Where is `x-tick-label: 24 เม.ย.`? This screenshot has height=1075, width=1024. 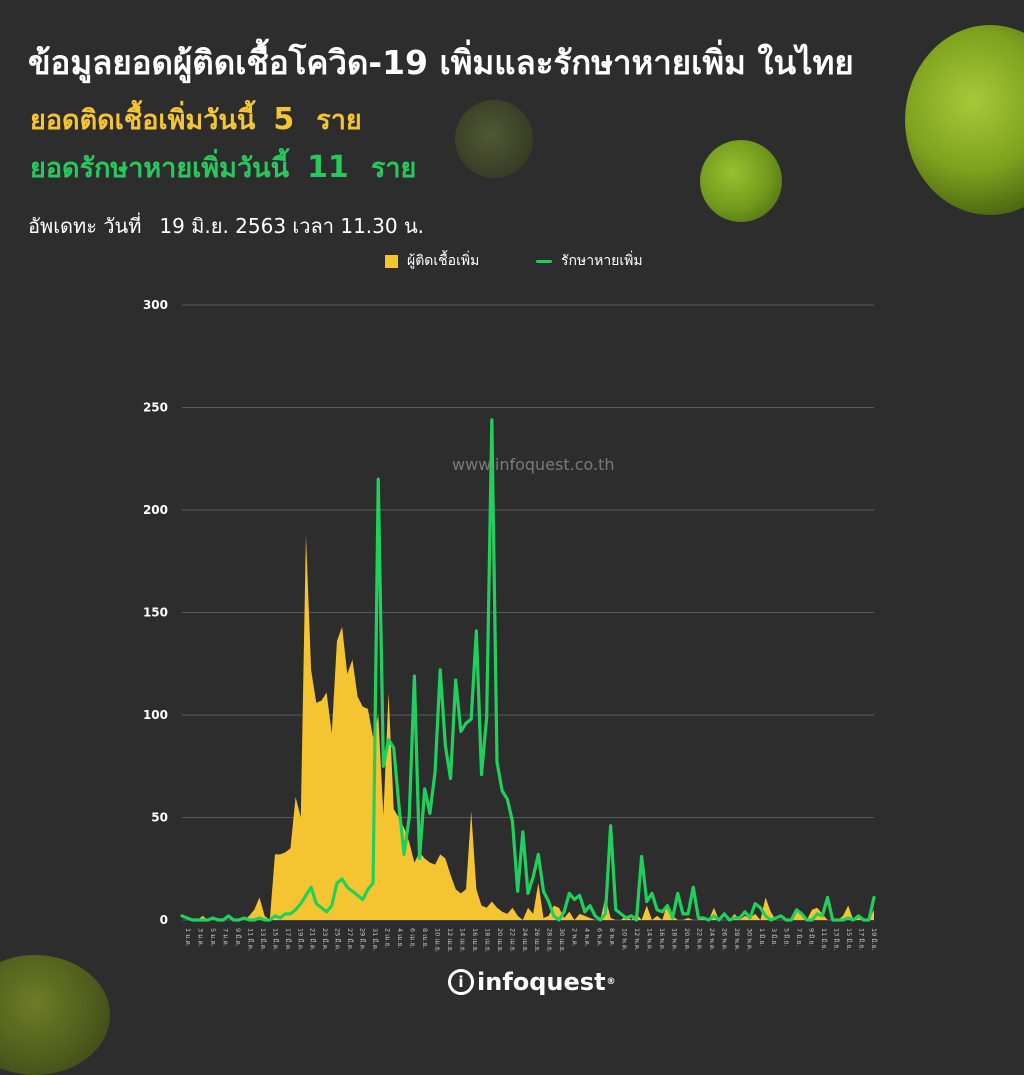
x-tick-label: 24 เม.ย. is located at coordinates (525, 940).